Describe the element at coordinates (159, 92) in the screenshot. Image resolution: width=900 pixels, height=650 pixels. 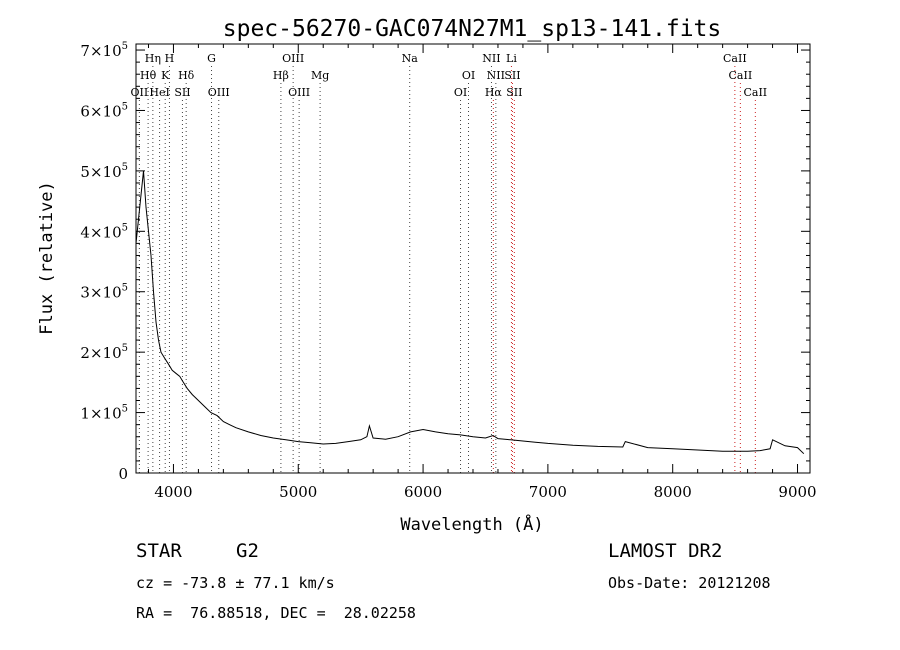
I see `marker-label: HeI` at that location.